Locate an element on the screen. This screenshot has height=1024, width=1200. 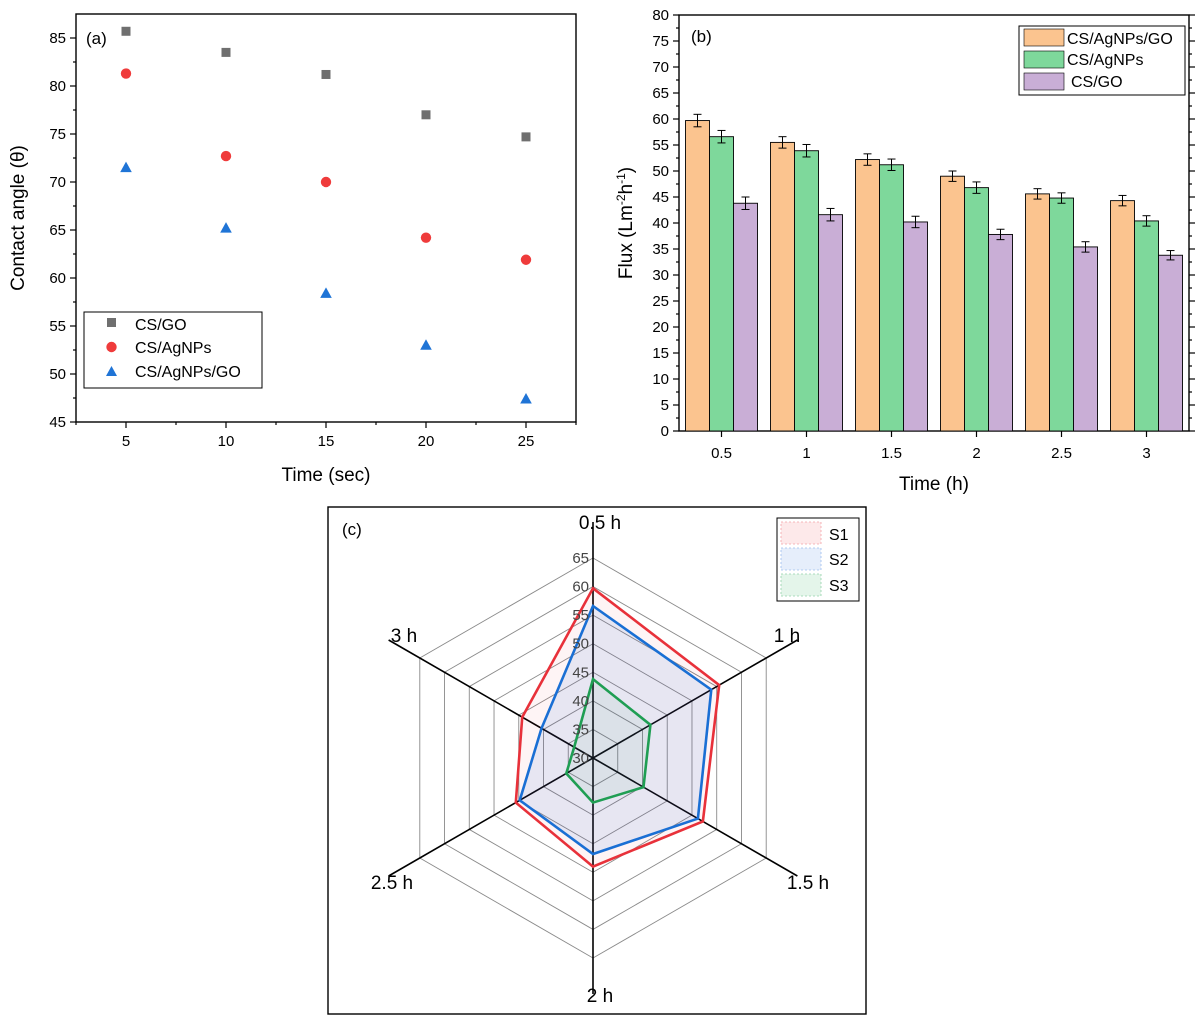
radial-tick-label: 35 is located at coordinates (580, 729).